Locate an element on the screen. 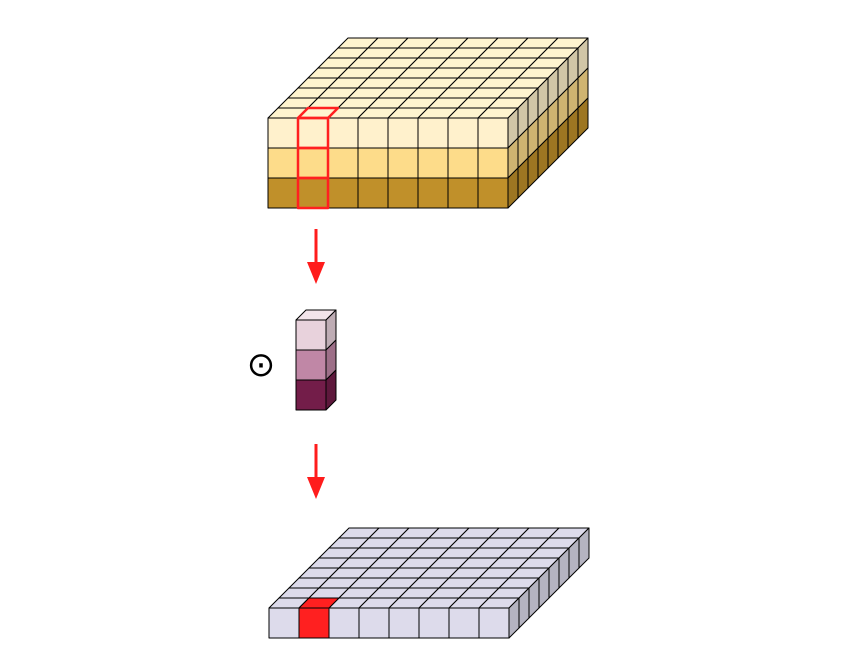  output-highlight-front is located at coordinates (314, 623).